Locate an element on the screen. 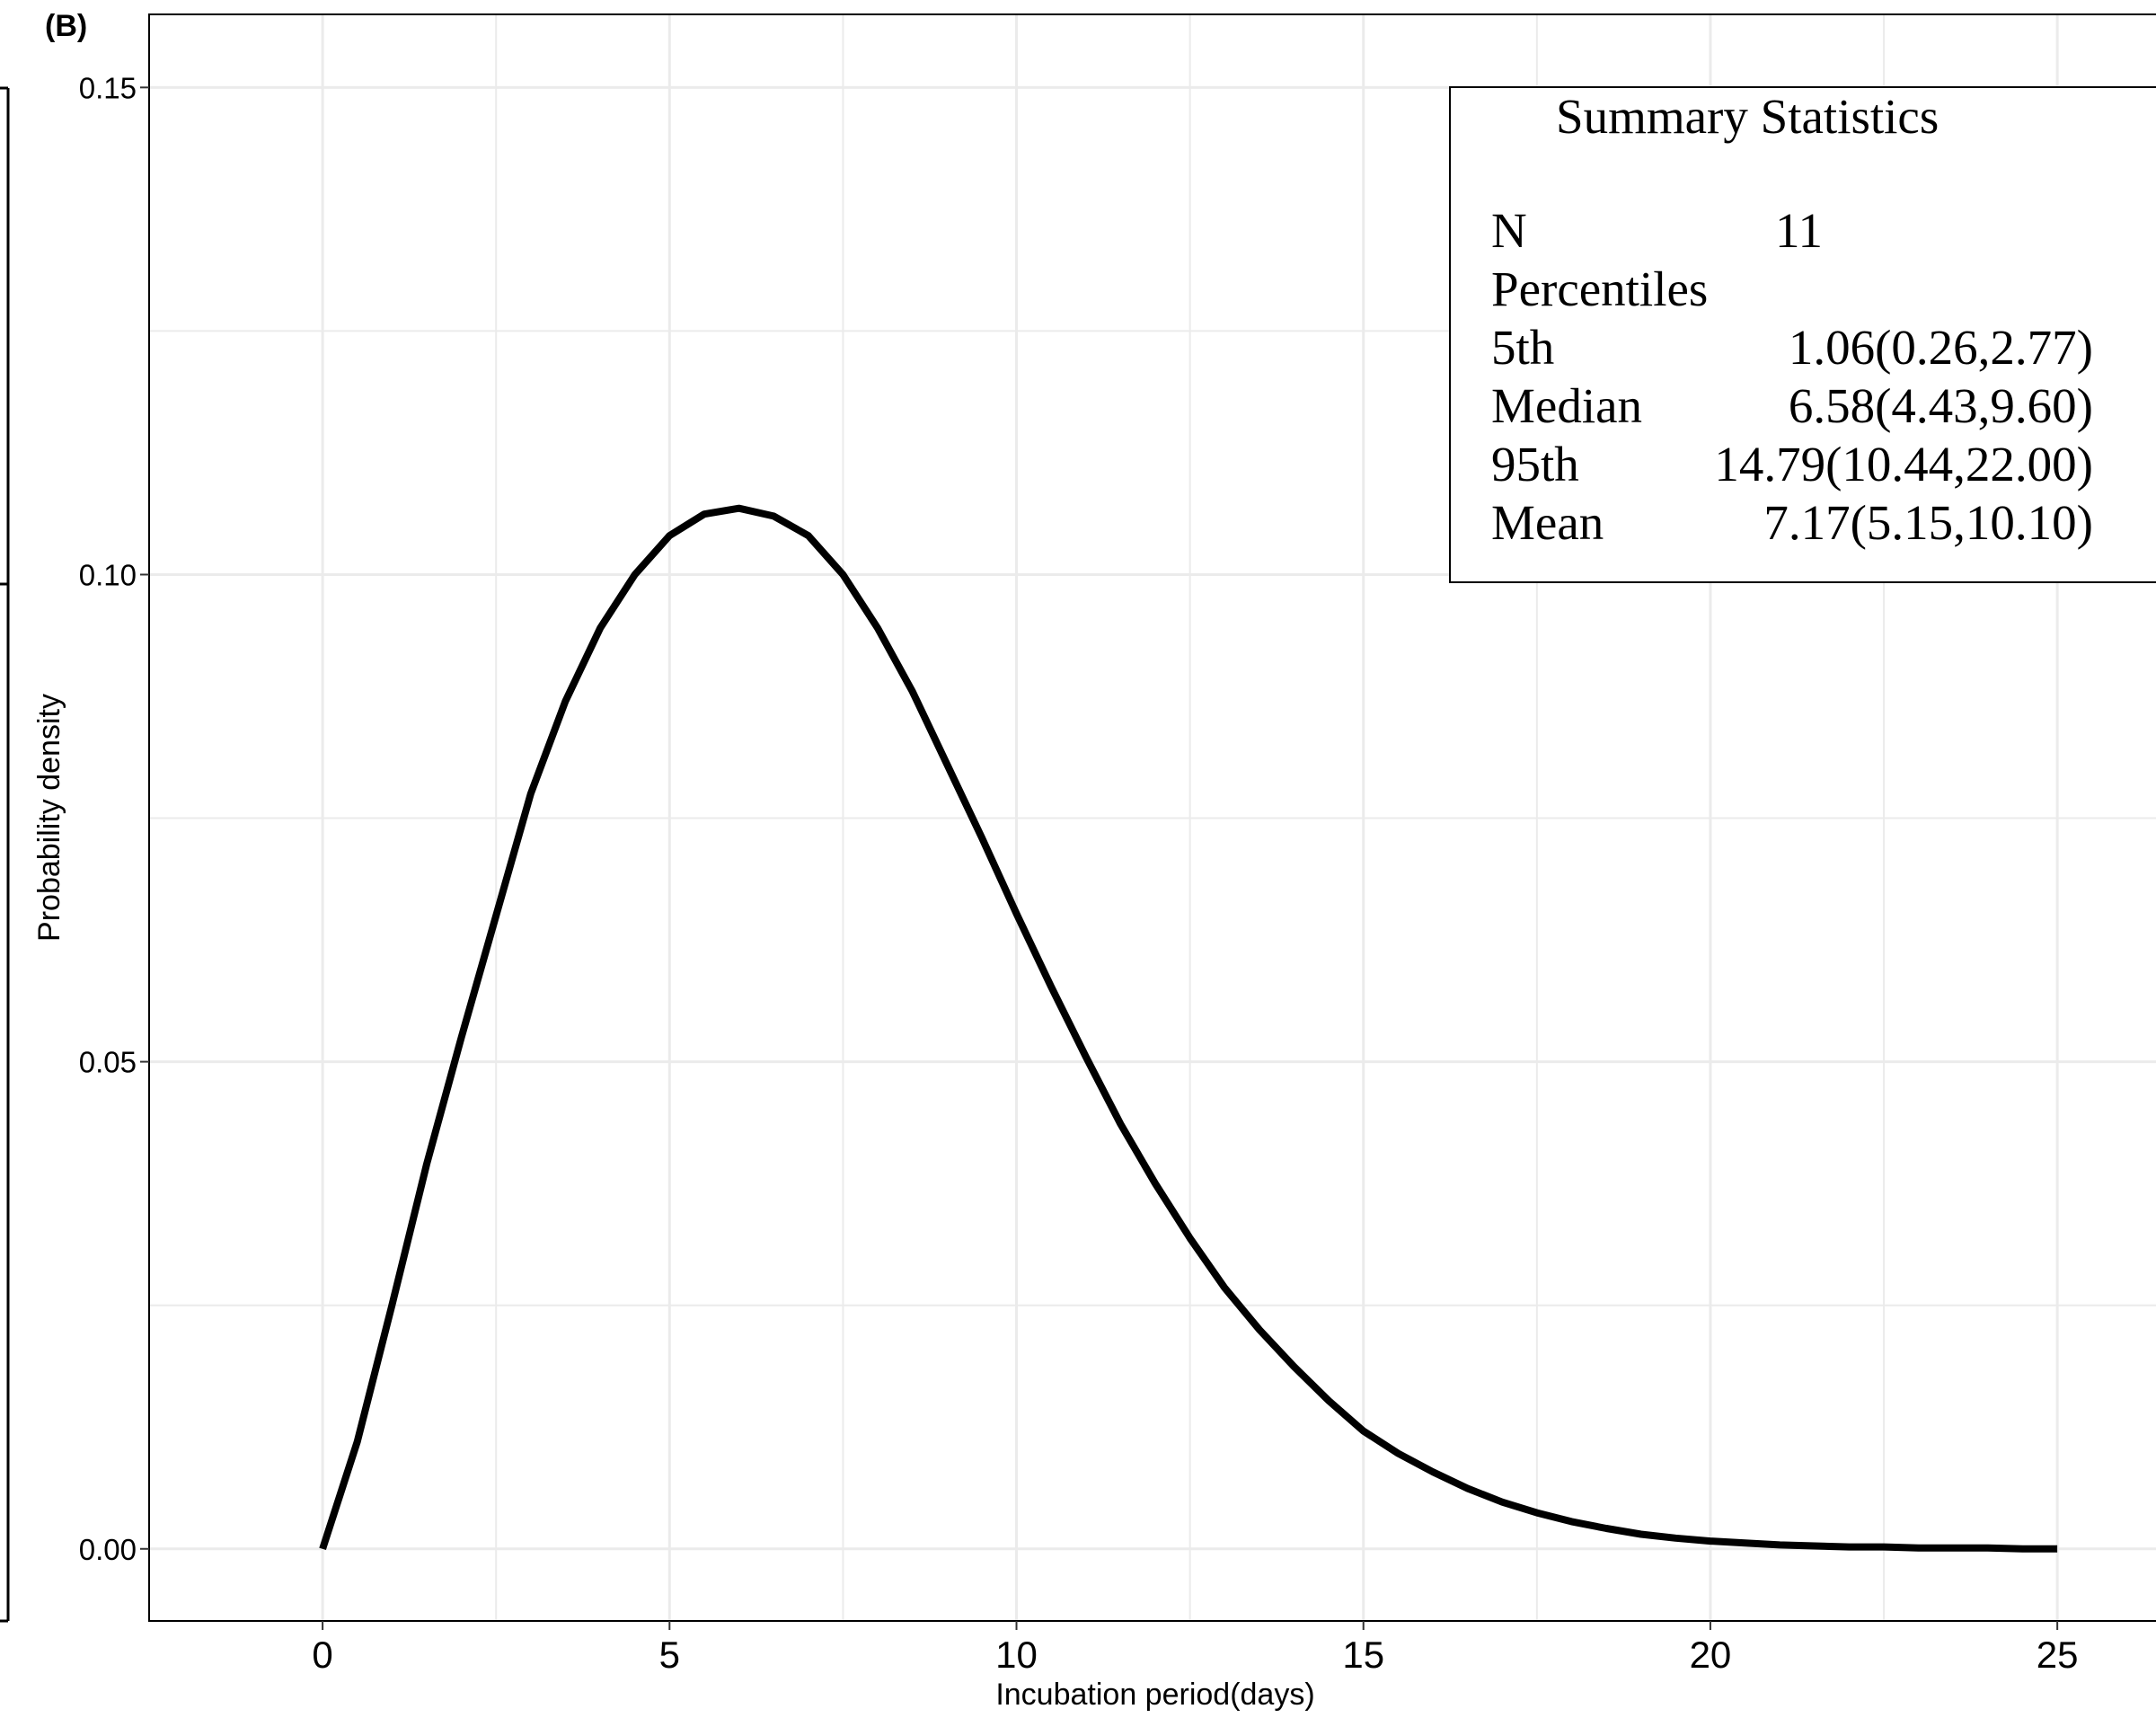  summary-box-frame is located at coordinates (1802, 334).